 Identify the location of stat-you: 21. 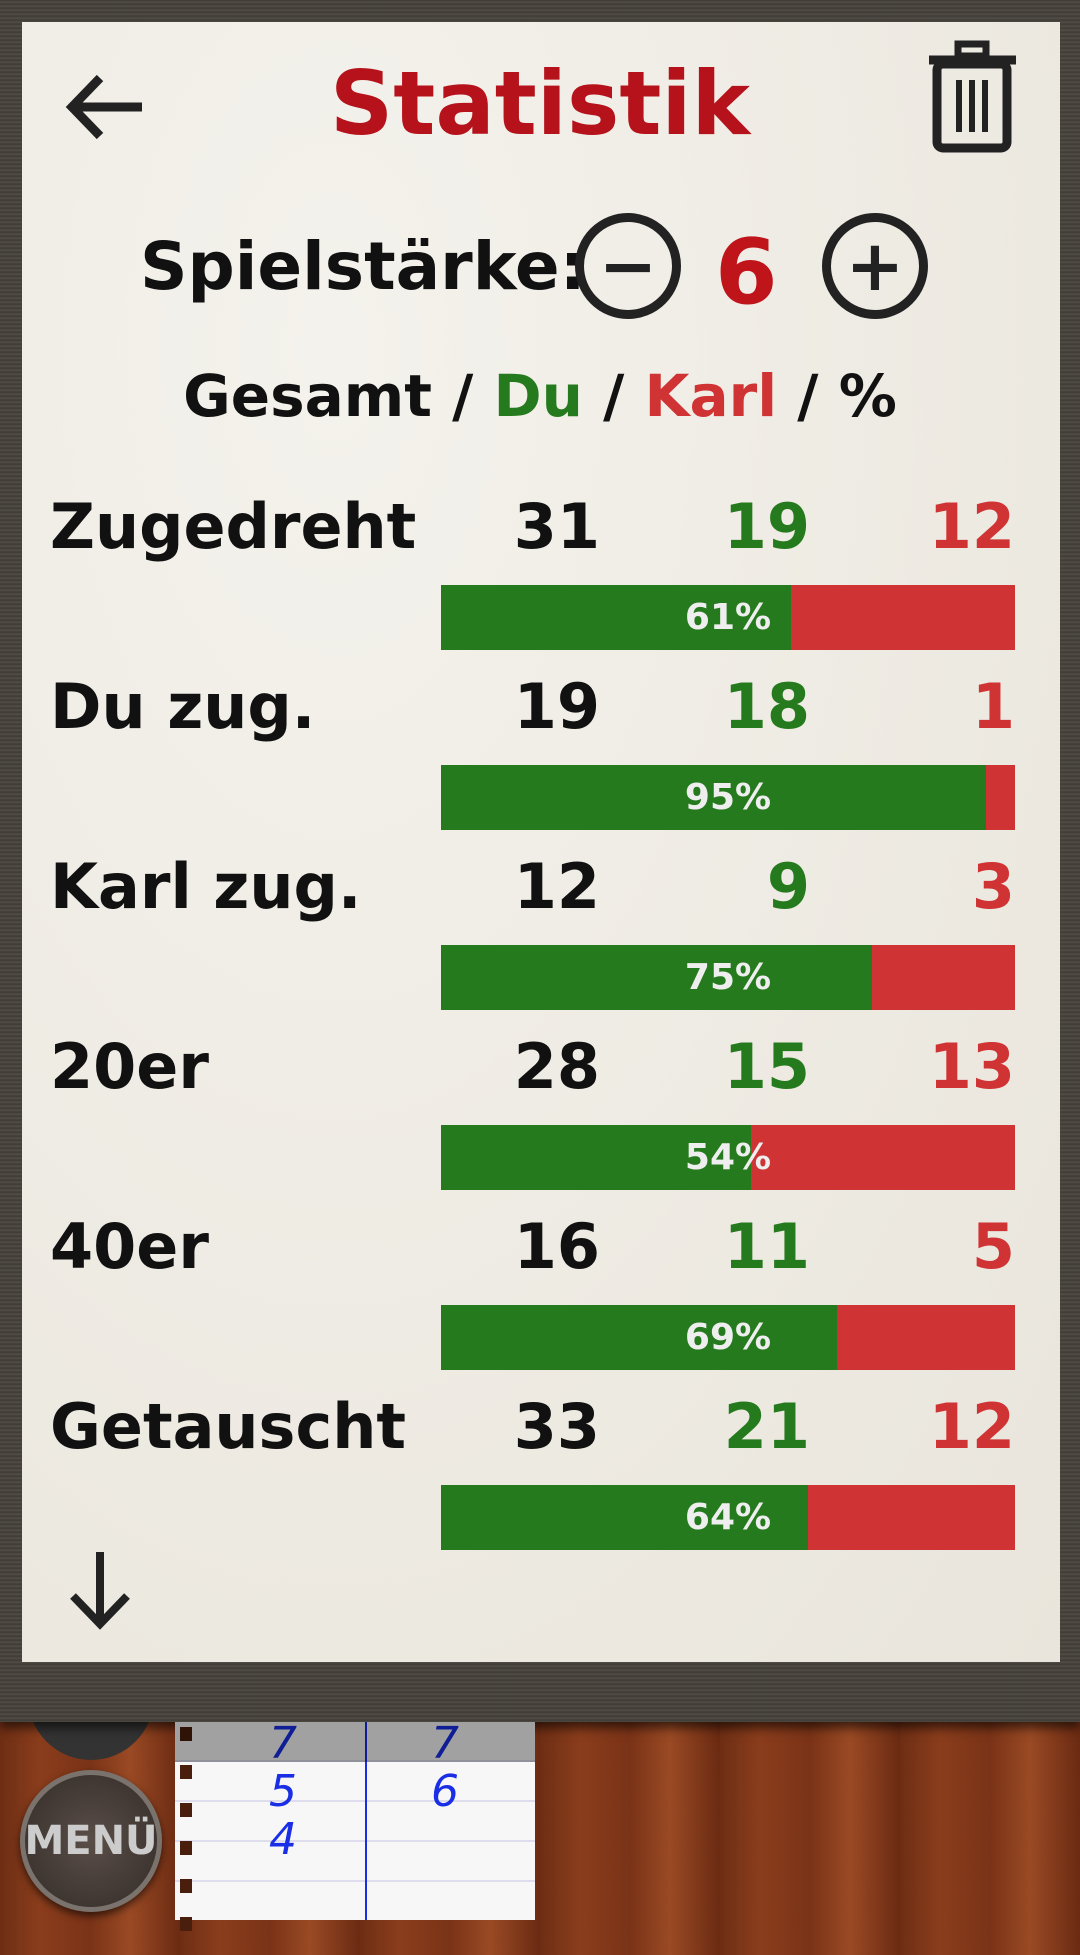
(766, 1426).